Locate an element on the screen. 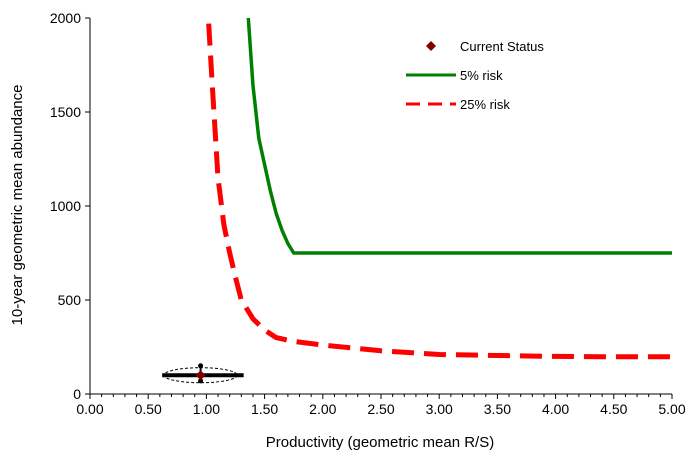 Image resolution: width=696 pixels, height=457 pixels. x-tick-label: 3.50 is located at coordinates (497, 409).